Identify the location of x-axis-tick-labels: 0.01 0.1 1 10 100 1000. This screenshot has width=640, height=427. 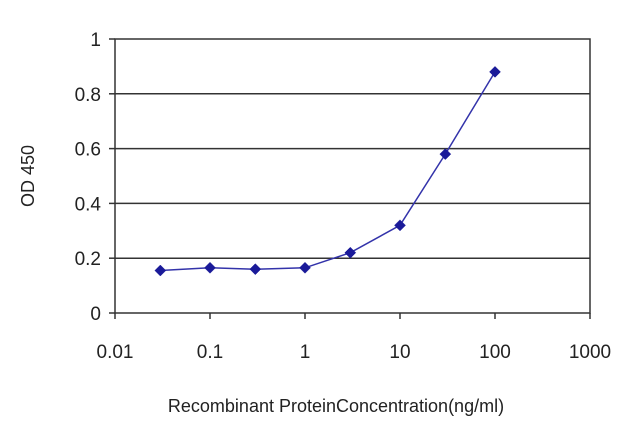
(354, 352).